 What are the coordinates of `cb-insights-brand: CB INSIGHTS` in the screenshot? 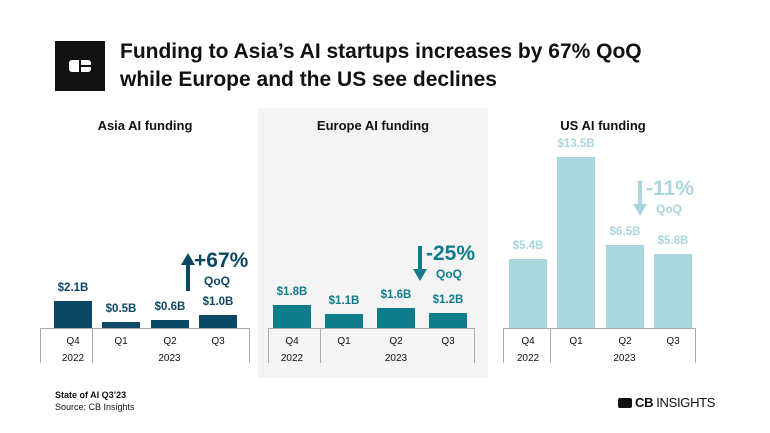 It's located at (666, 402).